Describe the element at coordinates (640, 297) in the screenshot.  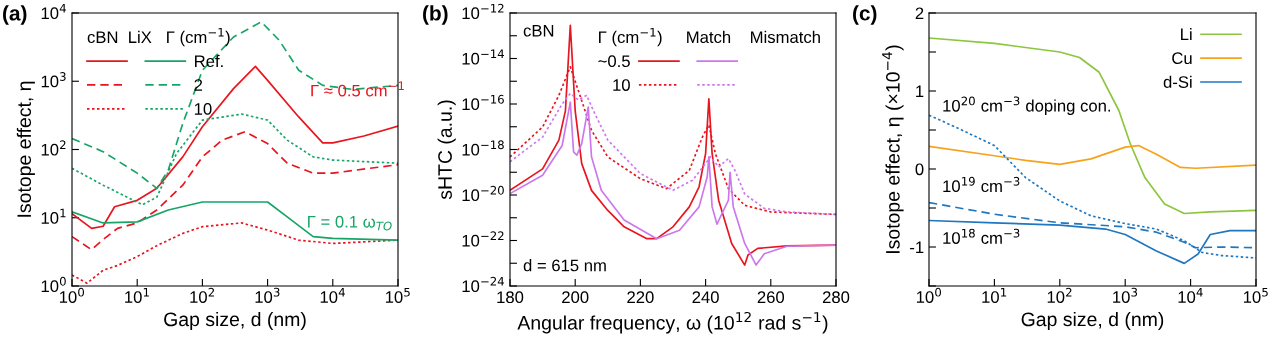
I see `x-tick-label: 220` at that location.